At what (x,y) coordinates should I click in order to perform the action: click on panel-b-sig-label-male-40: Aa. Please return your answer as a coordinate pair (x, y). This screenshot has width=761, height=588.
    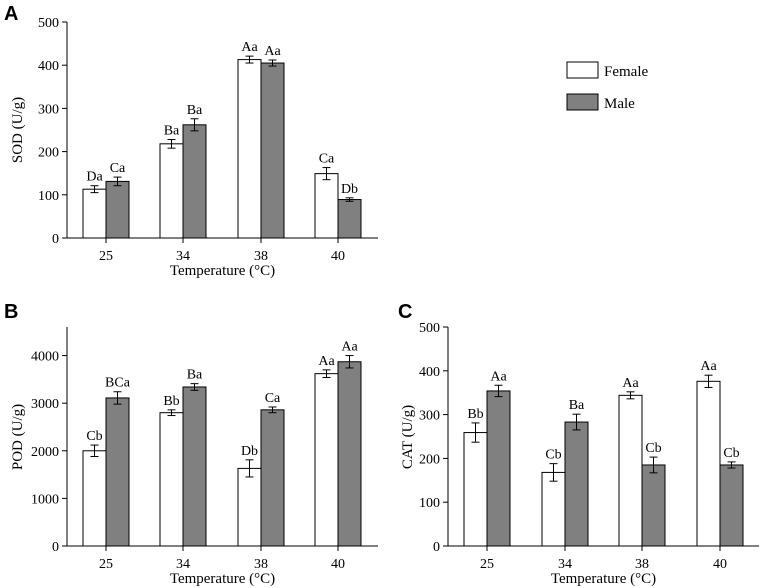
    Looking at the image, I should click on (349, 347).